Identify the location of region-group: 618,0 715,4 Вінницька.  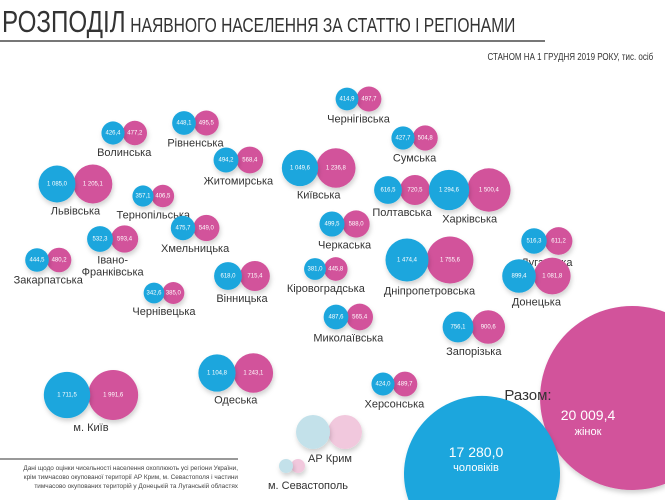
(242, 283).